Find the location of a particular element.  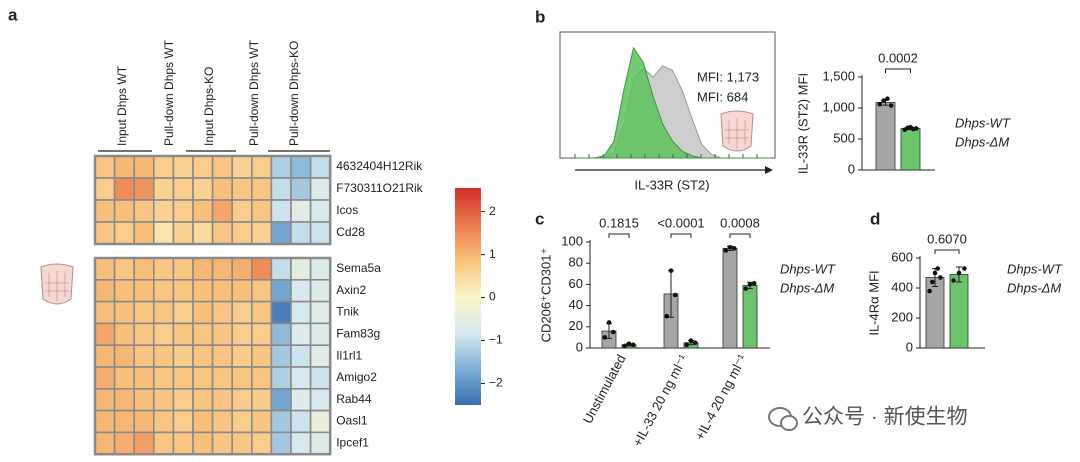

row-label: Il1rl1 is located at coordinates (349, 355).